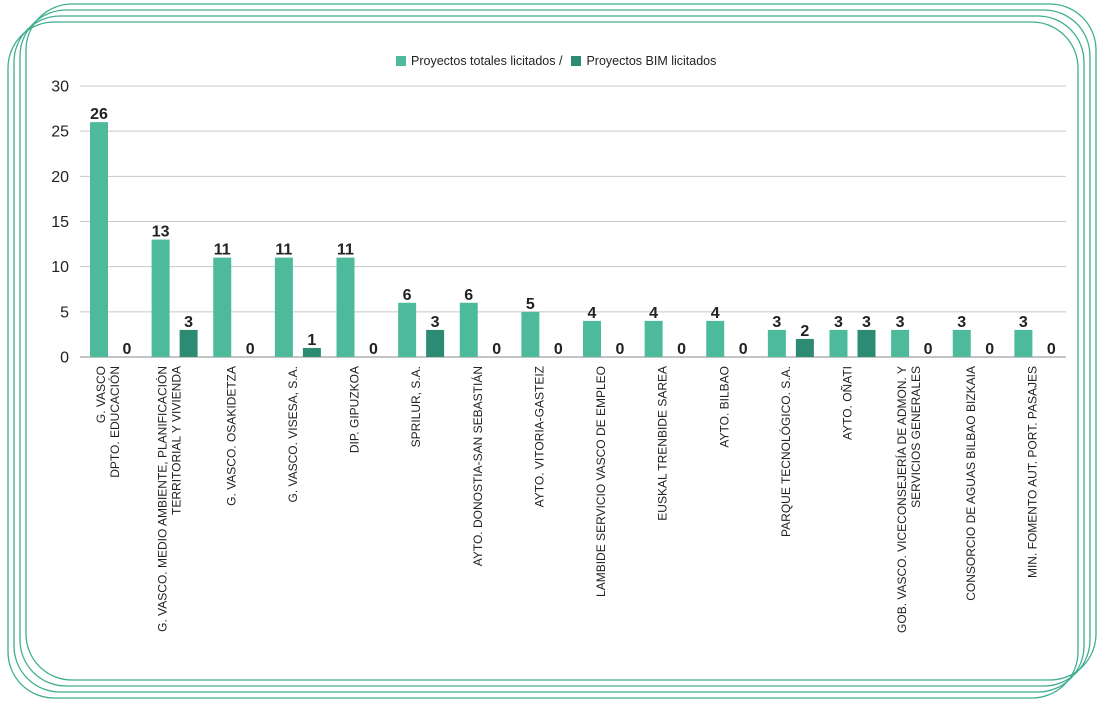 The width and height of the screenshot is (1108, 706). I want to click on y-tick-label: 25, so click(60, 132).